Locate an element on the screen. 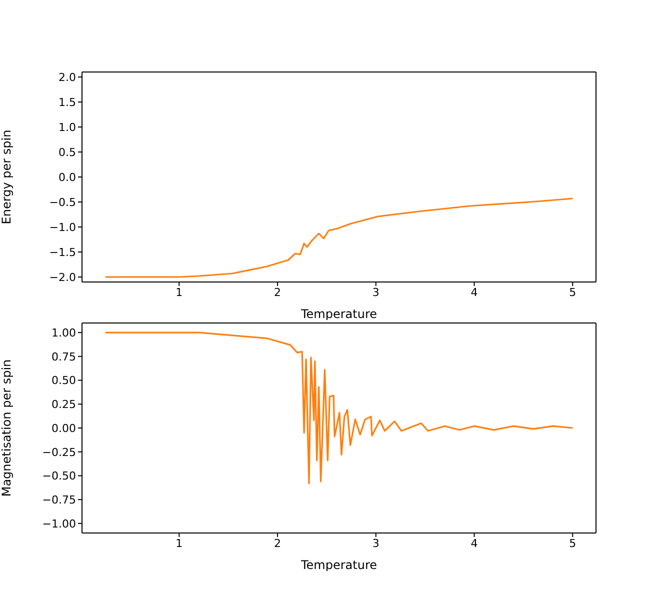 The height and width of the screenshot is (600, 662). y-tick-label: 1.5 is located at coordinates (67, 102).